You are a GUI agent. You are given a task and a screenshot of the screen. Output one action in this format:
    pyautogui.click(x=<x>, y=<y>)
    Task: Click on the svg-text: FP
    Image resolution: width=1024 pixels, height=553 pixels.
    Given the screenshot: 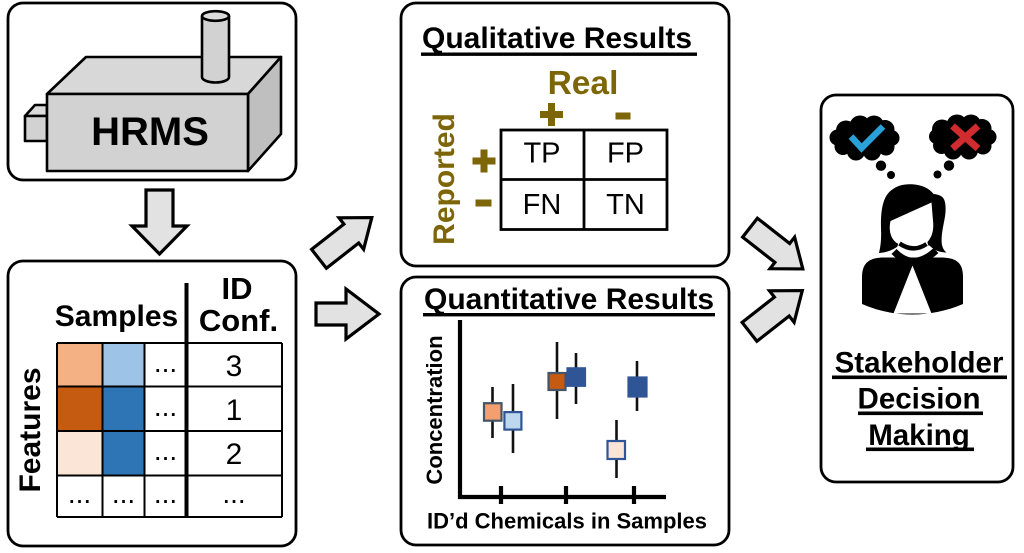 What is the action you would take?
    pyautogui.click(x=625, y=154)
    